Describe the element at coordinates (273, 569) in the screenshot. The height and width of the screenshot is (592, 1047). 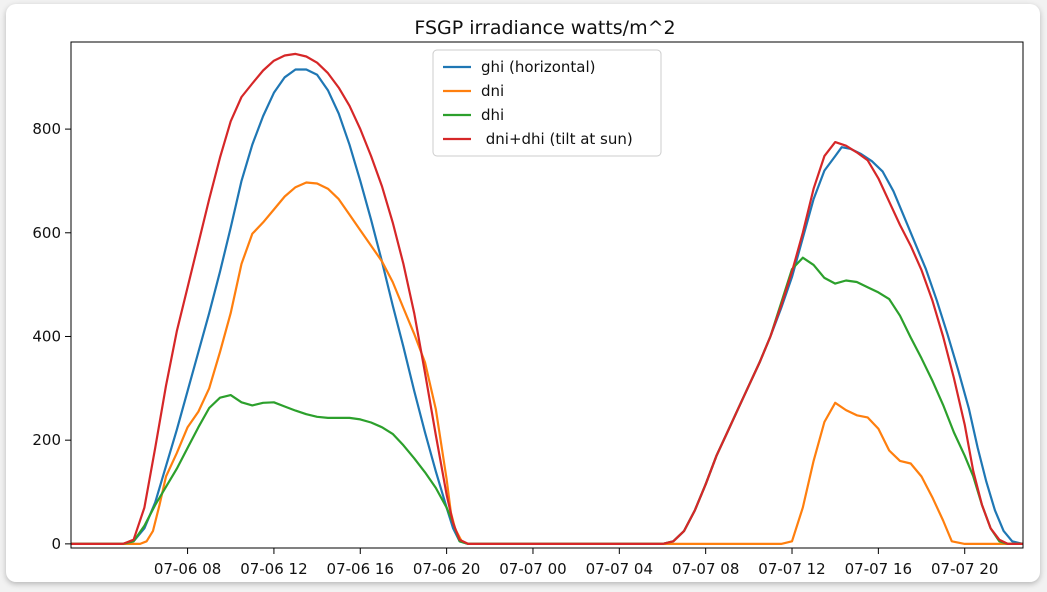
I see `x-tick-label: 07-06 12` at that location.